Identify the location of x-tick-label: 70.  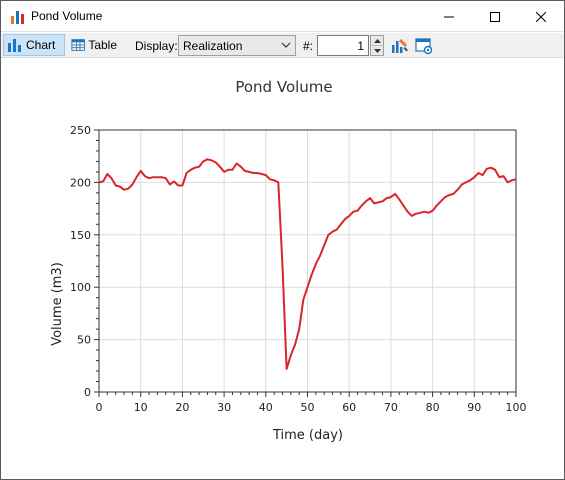
(391, 407).